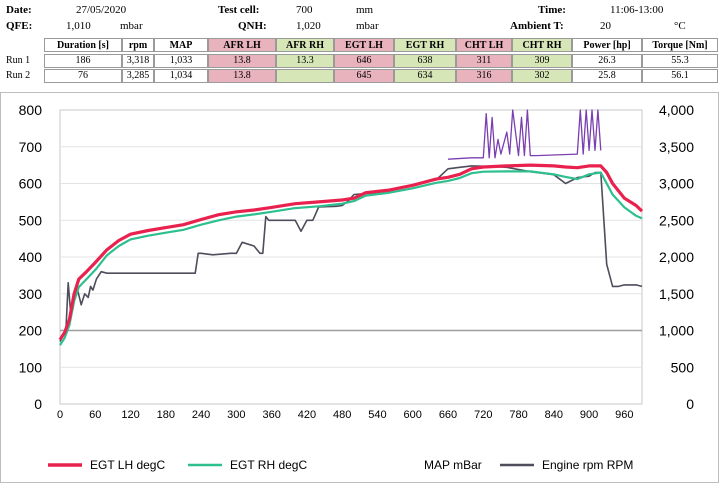  Describe the element at coordinates (181, 76) in the screenshot. I see `table-cell: 1,034` at that location.